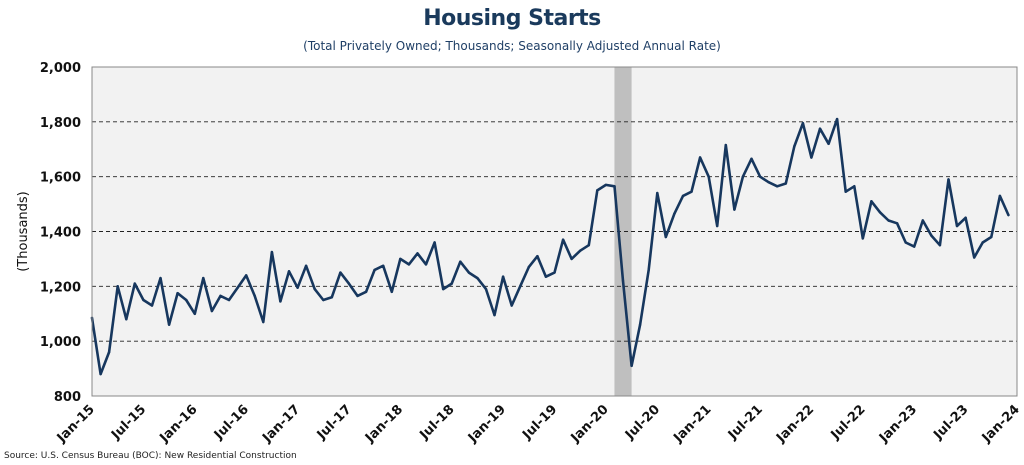 This screenshot has width=1024, height=465. What do you see at coordinates (642, 422) in the screenshot?
I see `x-tick-label: Jul-20` at bounding box center [642, 422].